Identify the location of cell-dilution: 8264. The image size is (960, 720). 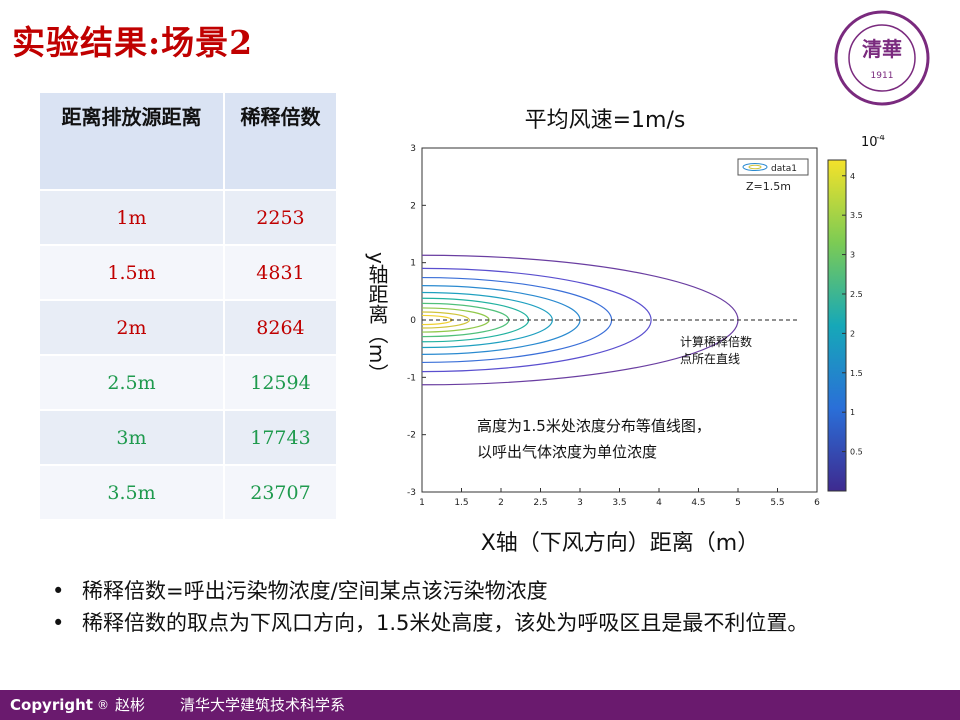
(281, 328).